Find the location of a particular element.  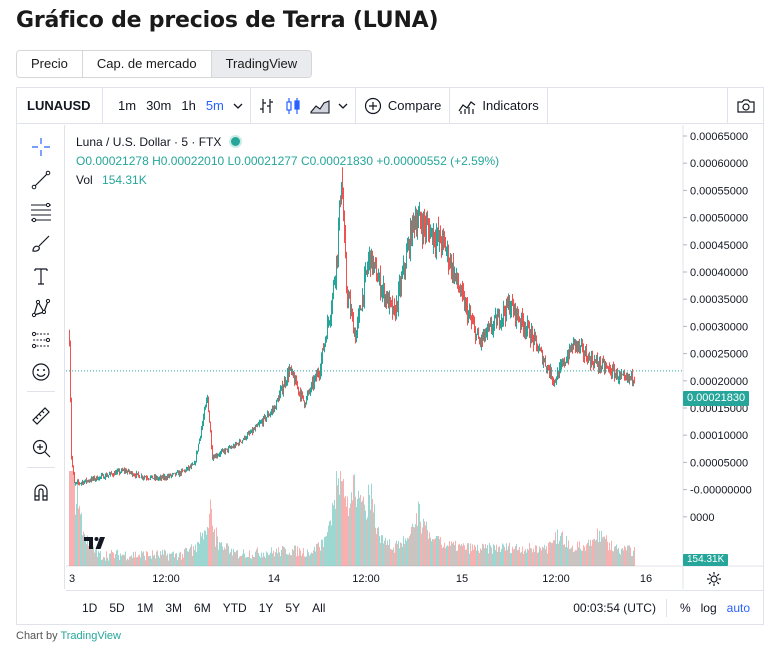

percent-scale-toggle: % is located at coordinates (685, 608).